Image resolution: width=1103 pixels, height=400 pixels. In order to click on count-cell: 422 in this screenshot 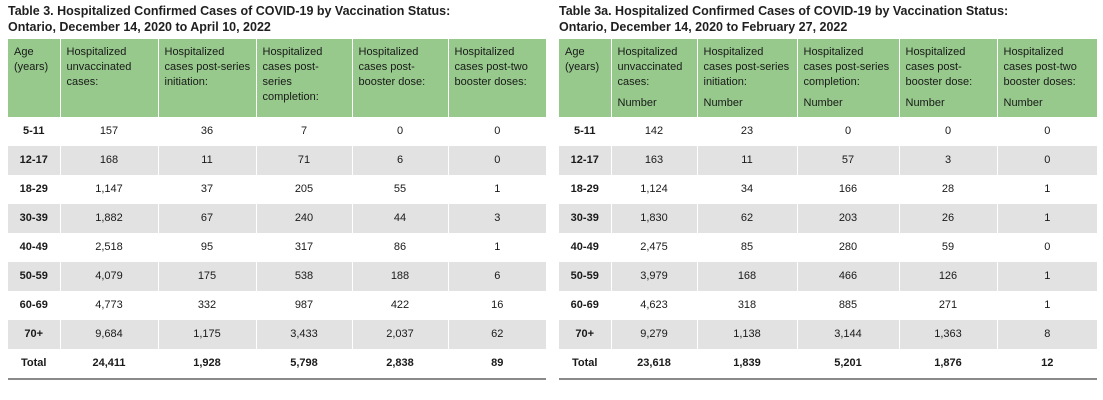, I will do `click(399, 305)`.